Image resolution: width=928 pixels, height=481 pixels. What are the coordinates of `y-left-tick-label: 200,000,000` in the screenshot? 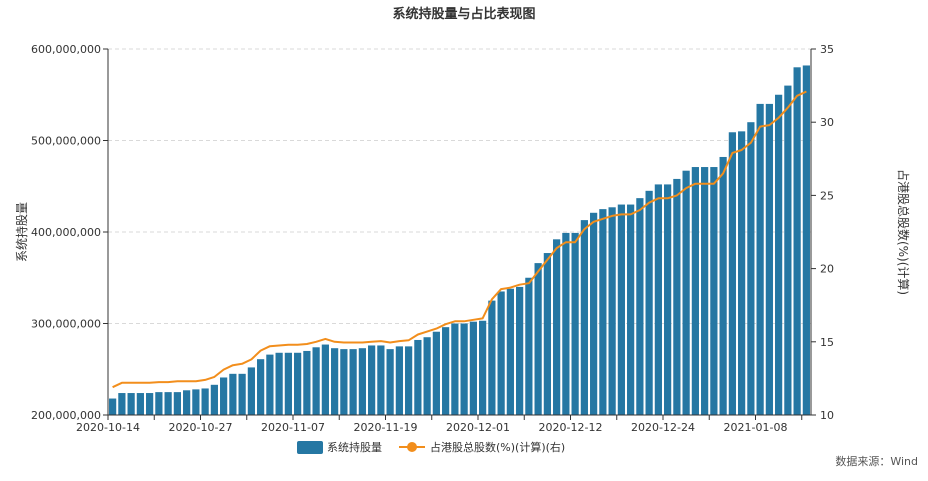 It's located at (66, 415).